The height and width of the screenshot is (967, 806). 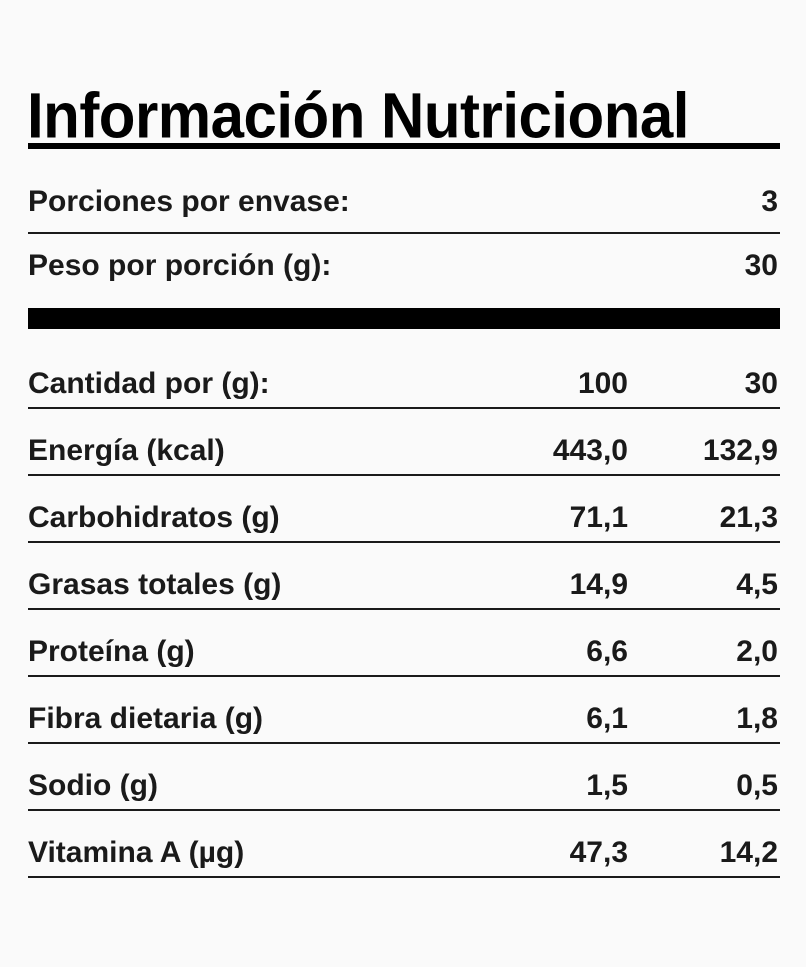 What do you see at coordinates (154, 517) in the screenshot?
I see `nutrient-label: Carbohidratos (g)` at bounding box center [154, 517].